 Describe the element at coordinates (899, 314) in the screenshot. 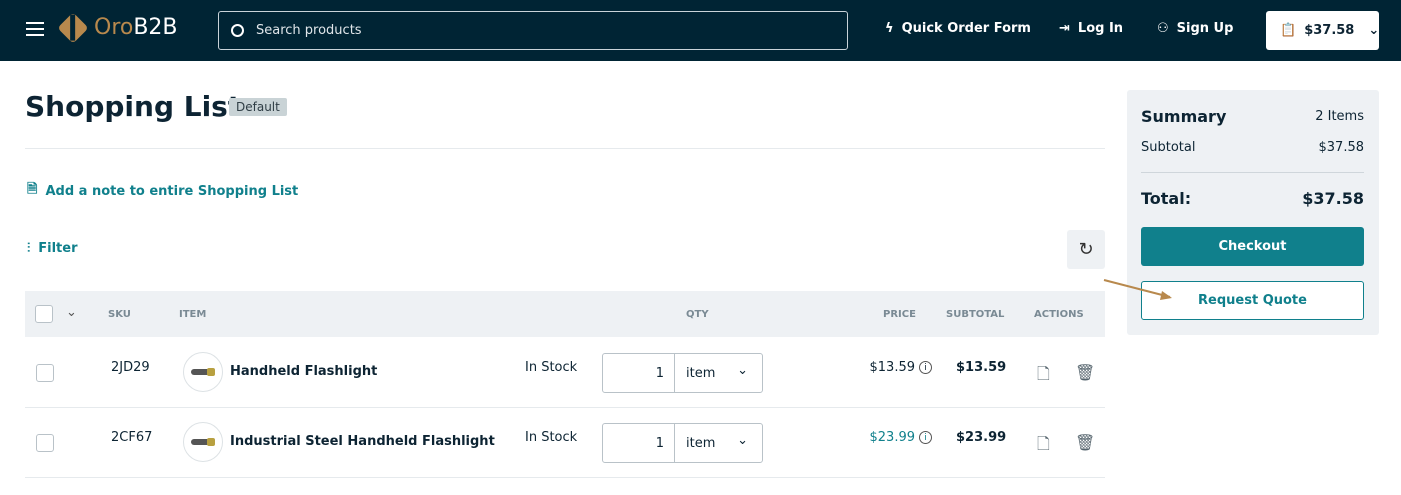

I see `header-price: PRICE` at that location.